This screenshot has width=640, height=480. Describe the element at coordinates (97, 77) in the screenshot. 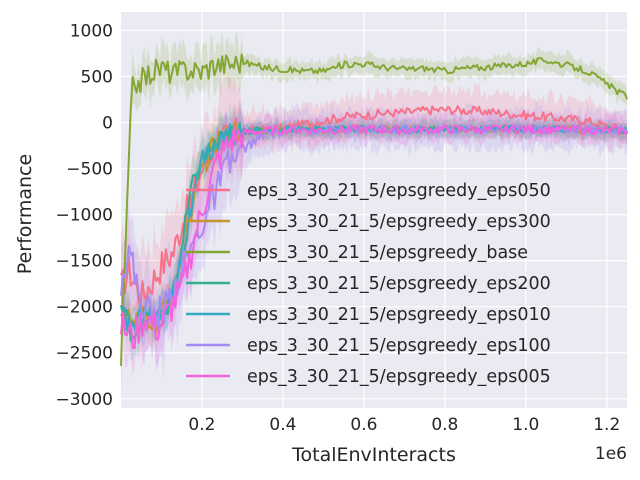

I see `y-tick-label: 500` at that location.